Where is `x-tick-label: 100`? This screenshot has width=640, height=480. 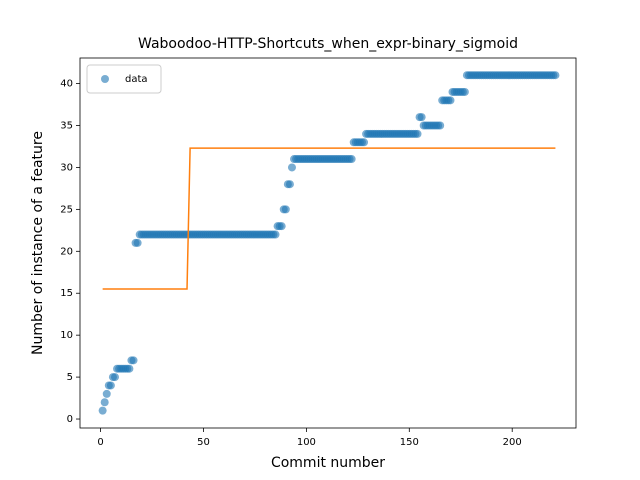
x-tick-label: 100 is located at coordinates (306, 442).